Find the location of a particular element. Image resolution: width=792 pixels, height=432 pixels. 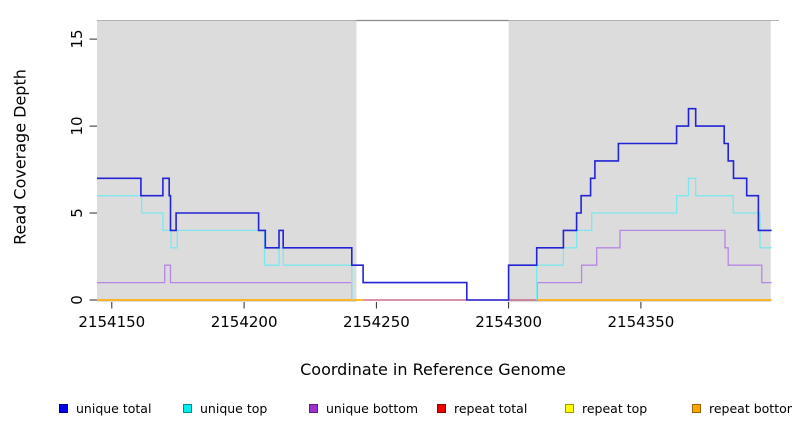

legend-item-repeat-top: repeat top is located at coordinates (606, 408).